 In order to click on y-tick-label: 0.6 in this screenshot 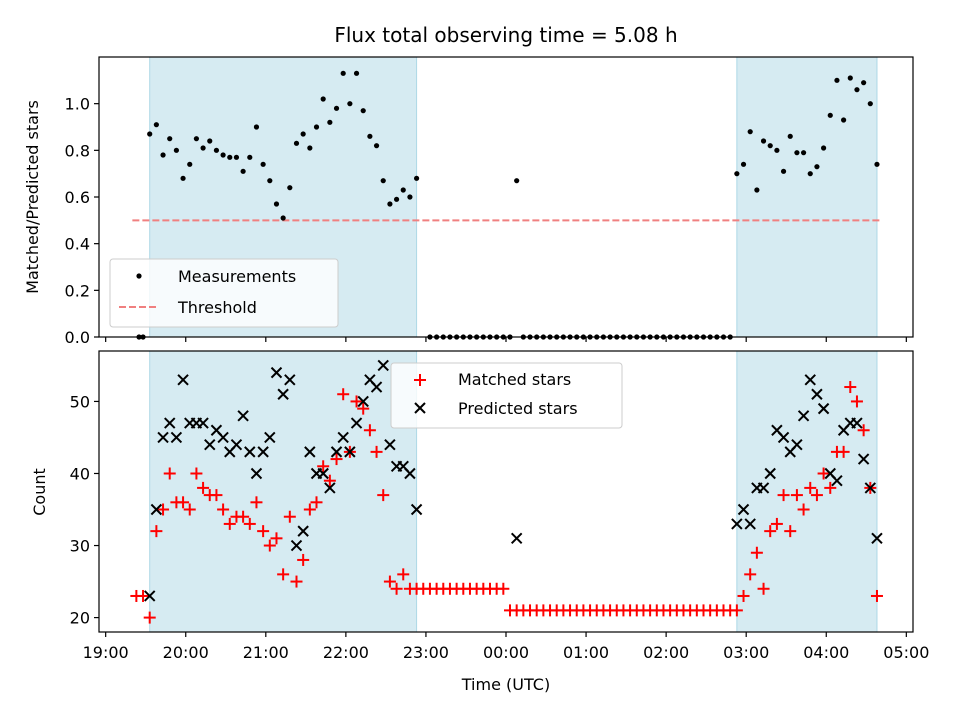, I will do `click(77, 197)`.